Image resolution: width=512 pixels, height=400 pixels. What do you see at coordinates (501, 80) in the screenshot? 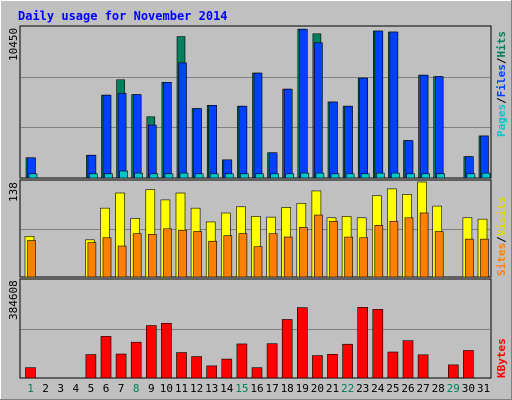
I see `legend-files: Files` at bounding box center [501, 80].